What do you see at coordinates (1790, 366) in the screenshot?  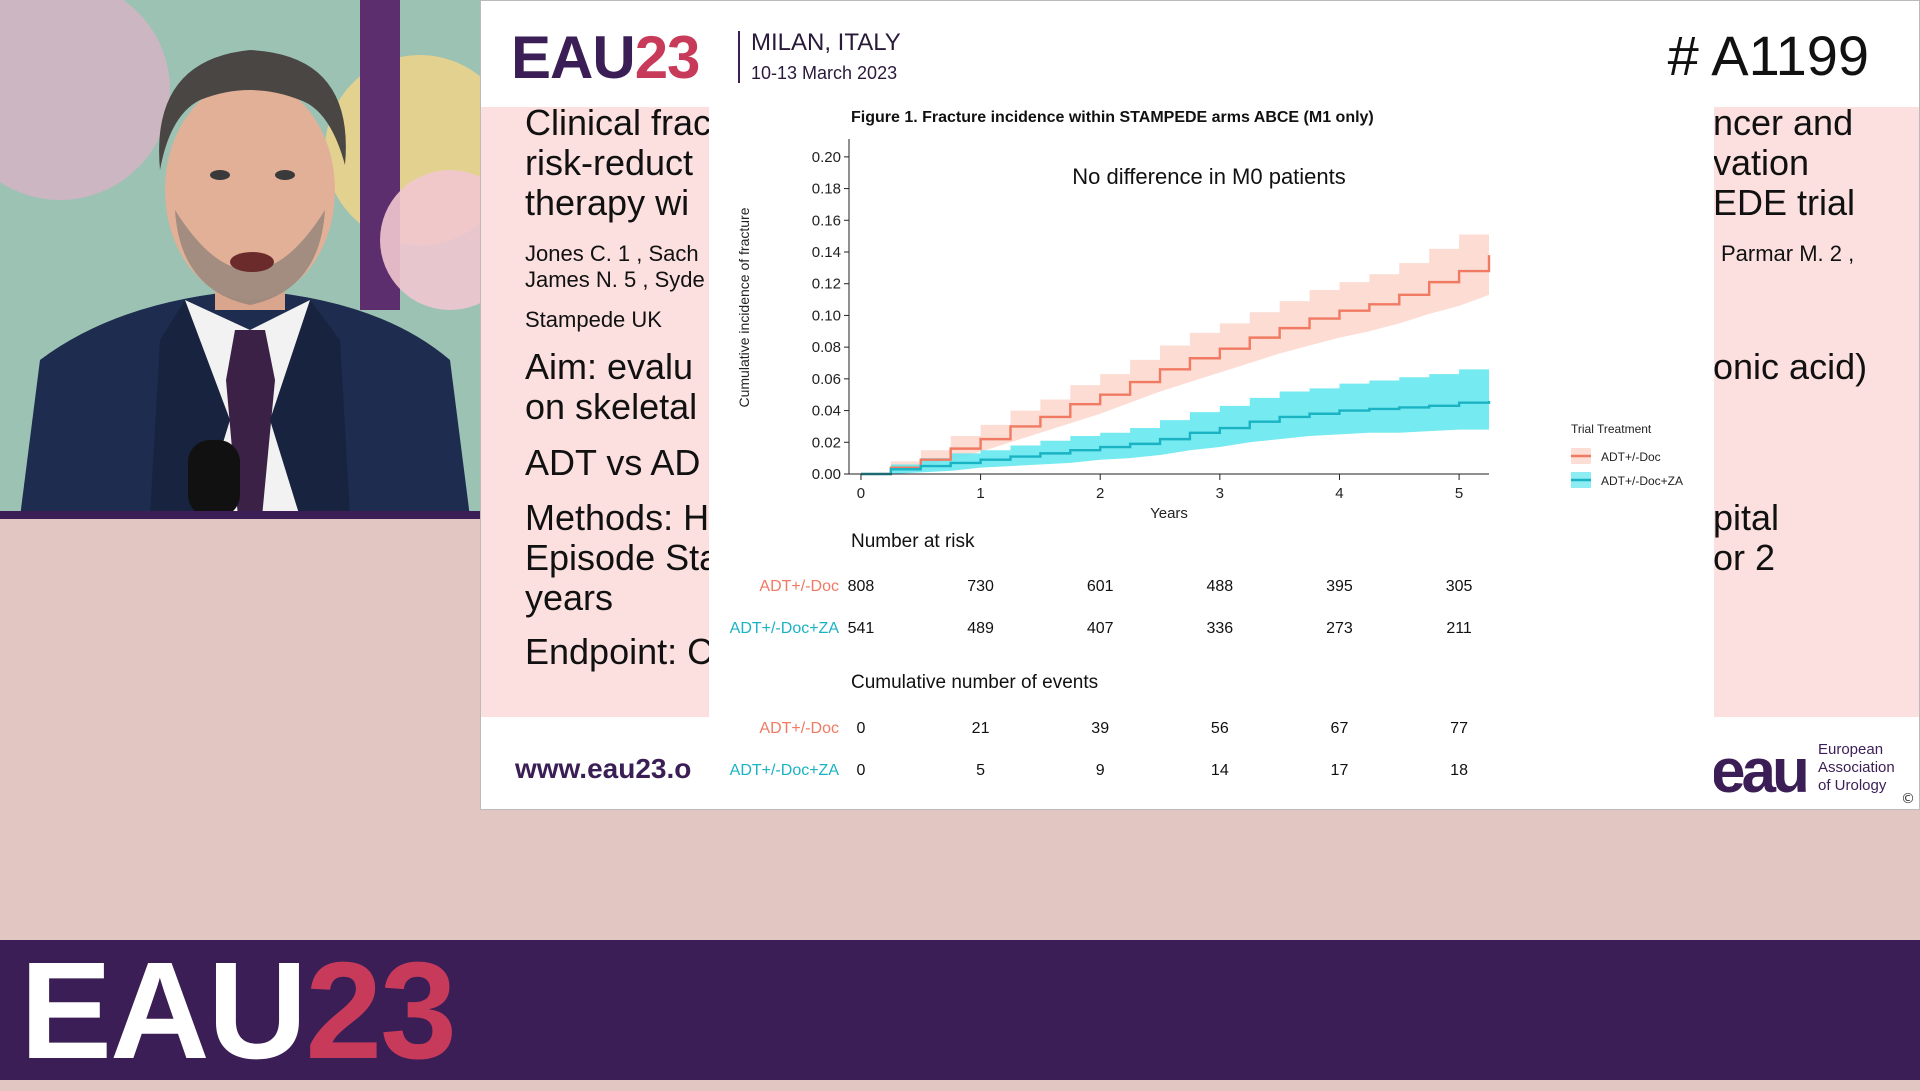 I see `aim-right: onic acid)` at bounding box center [1790, 366].